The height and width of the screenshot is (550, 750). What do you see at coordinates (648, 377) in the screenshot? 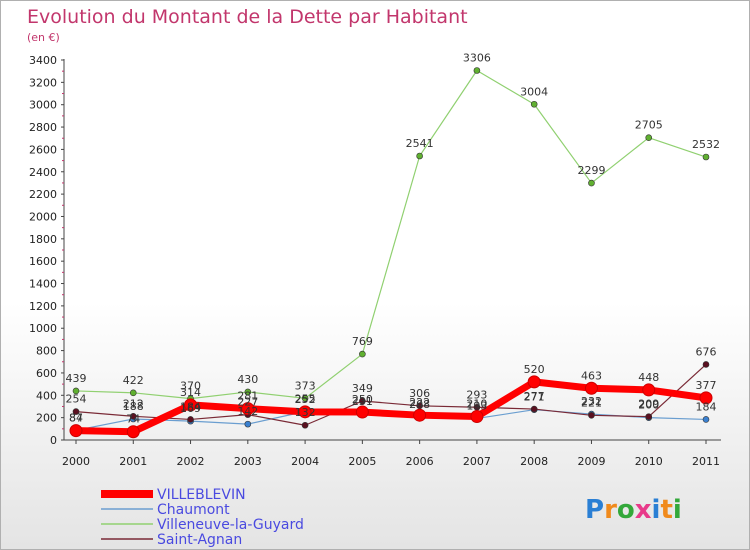
I see `data-label-villeblevin: 448` at bounding box center [648, 377].